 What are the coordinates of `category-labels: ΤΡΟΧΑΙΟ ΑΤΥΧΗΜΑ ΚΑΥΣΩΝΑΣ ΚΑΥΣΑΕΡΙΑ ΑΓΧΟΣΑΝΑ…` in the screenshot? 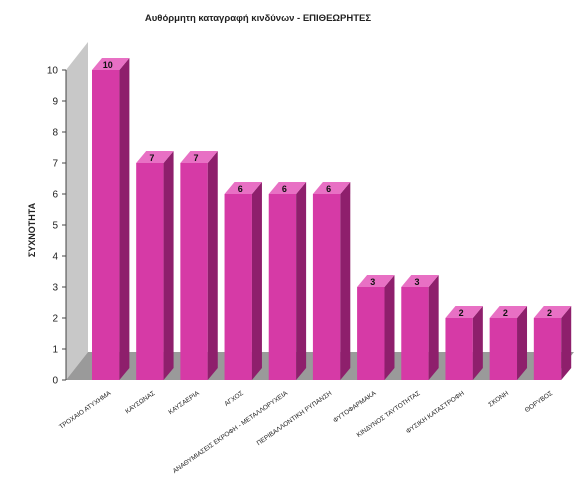 It's located at (306, 432).